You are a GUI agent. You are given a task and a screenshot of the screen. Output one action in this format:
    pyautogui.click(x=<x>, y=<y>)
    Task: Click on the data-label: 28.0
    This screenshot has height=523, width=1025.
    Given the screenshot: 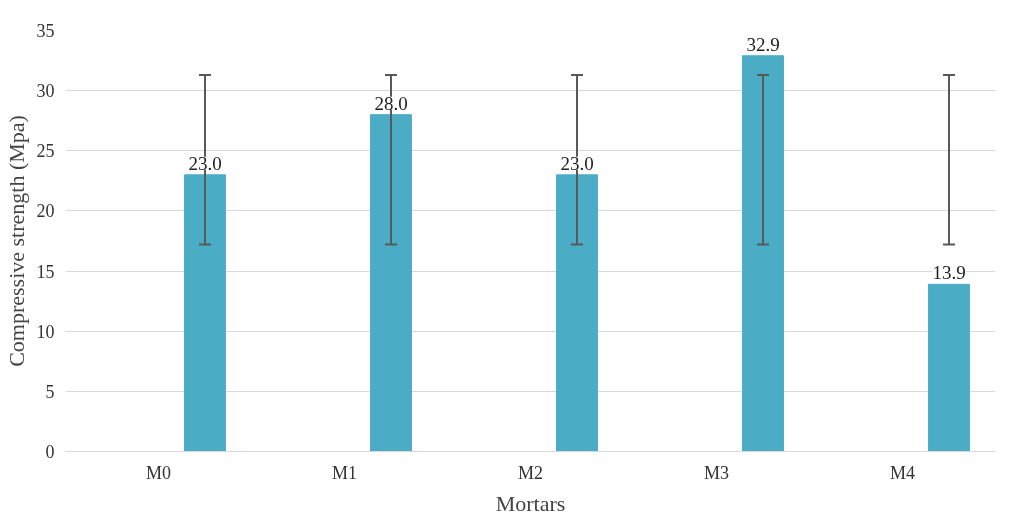 What is the action you would take?
    pyautogui.click(x=391, y=103)
    